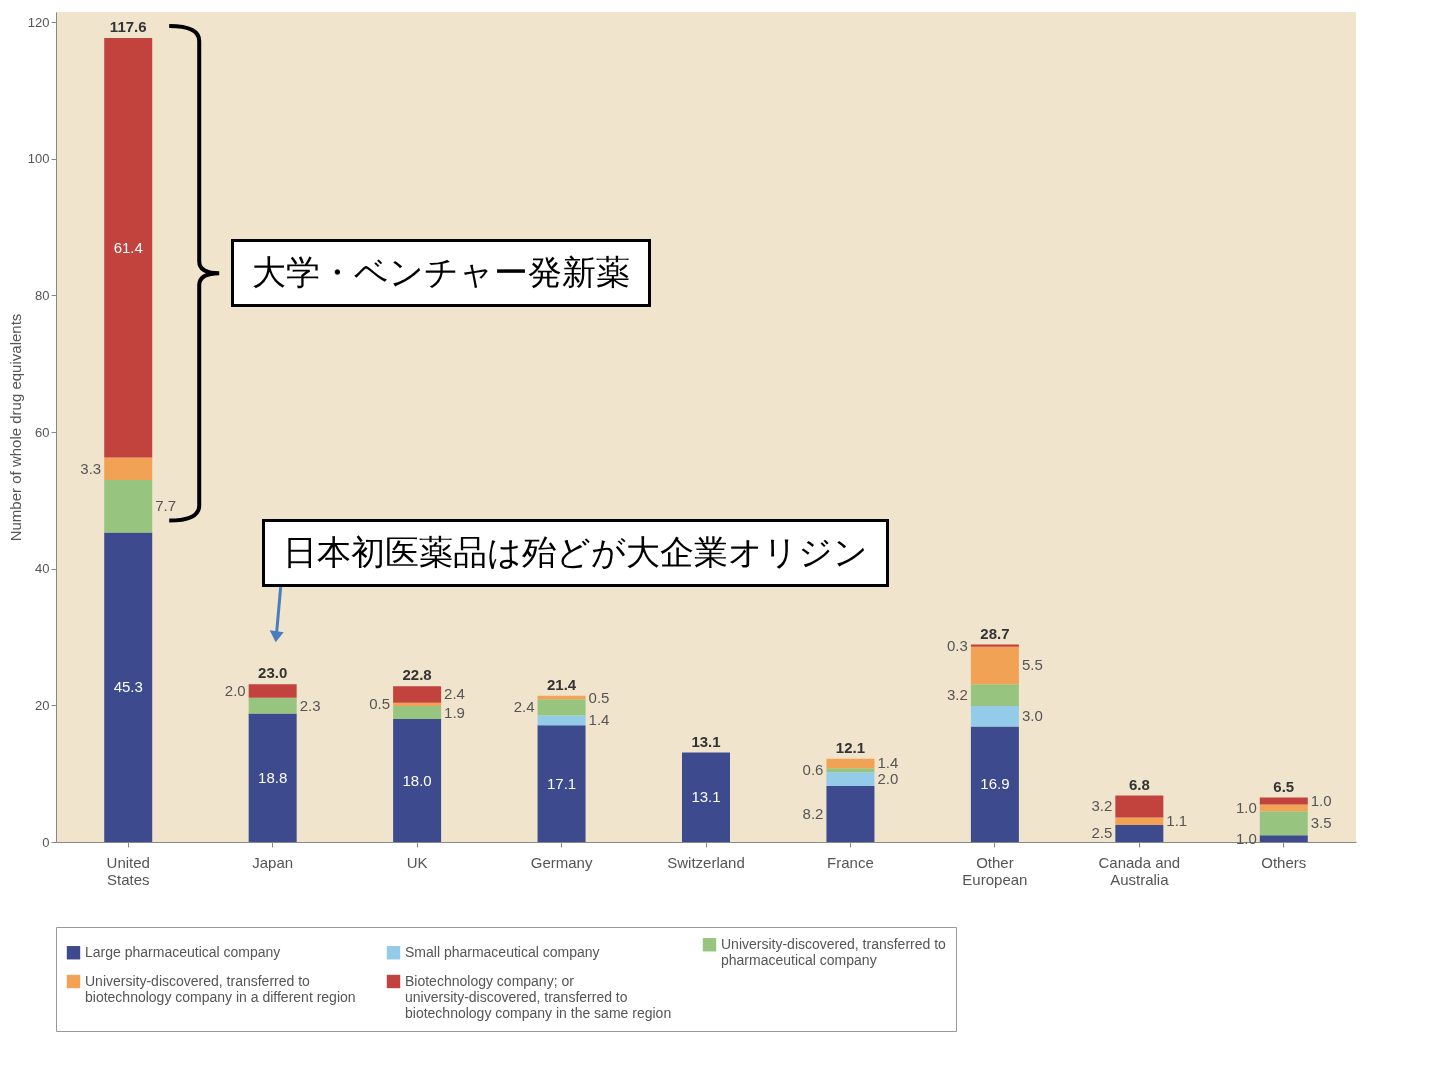 The width and height of the screenshot is (1429, 1074). Describe the element at coordinates (957, 645) in the screenshot. I see `data-label: 0.3` at that location.